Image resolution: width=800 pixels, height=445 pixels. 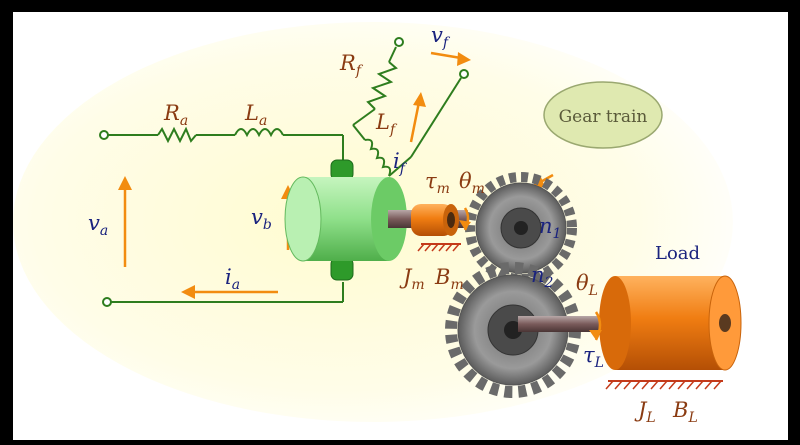 What do you see at coordinates (464, 74) in the screenshot?
I see `field-terminal-right` at bounding box center [464, 74].